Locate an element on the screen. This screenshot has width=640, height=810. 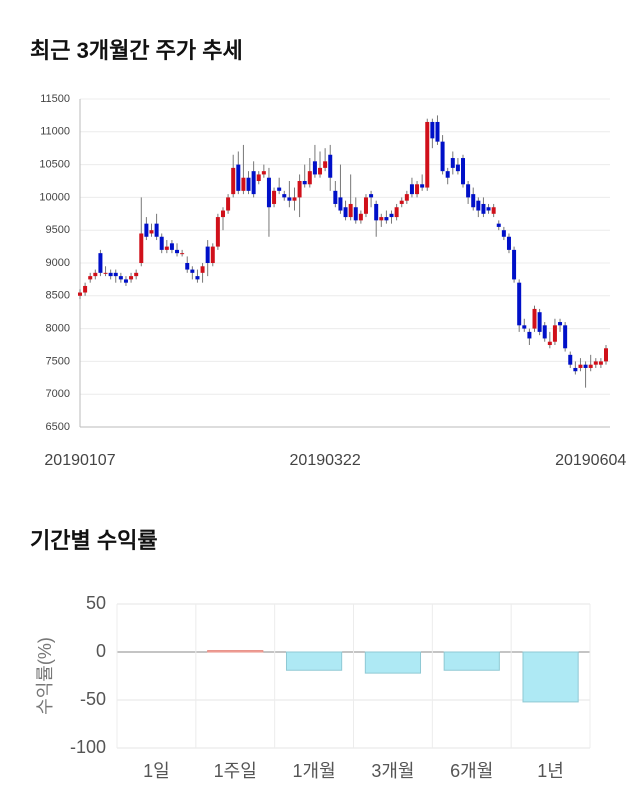
y-tick-label: 7000 is located at coordinates (58, 394).